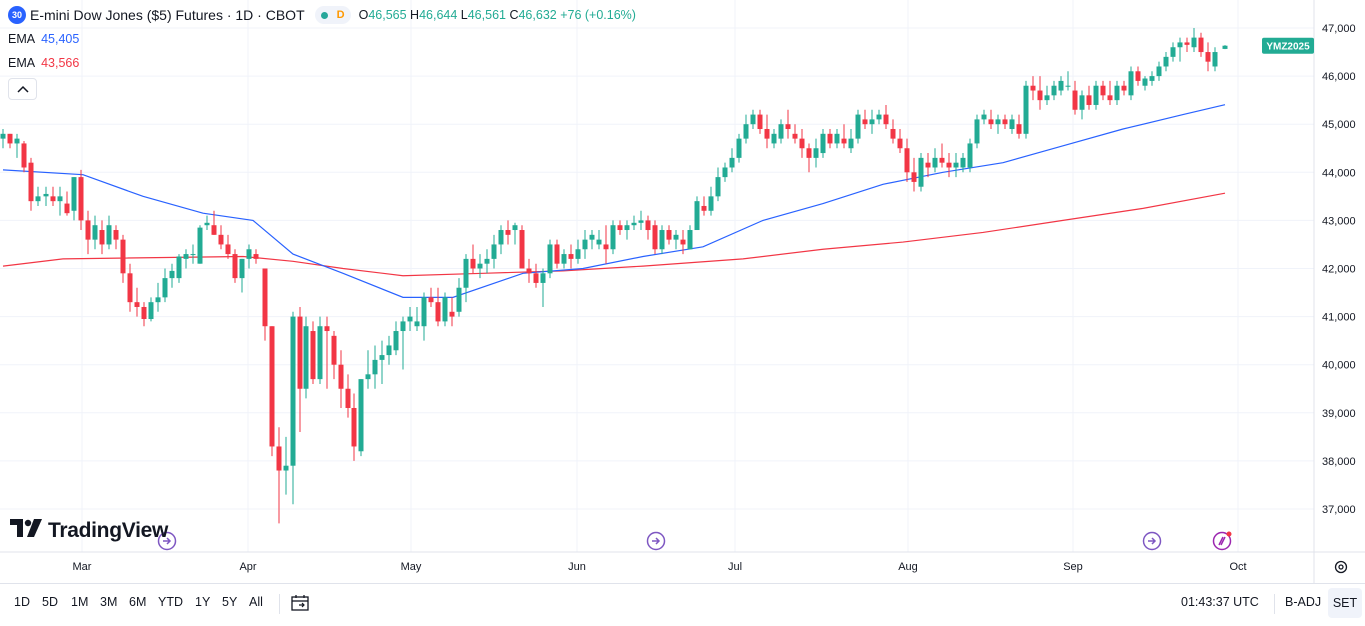 This screenshot has width=1365, height=626. What do you see at coordinates (332, 15) in the screenshot?
I see `market-status-pill: D` at bounding box center [332, 15].